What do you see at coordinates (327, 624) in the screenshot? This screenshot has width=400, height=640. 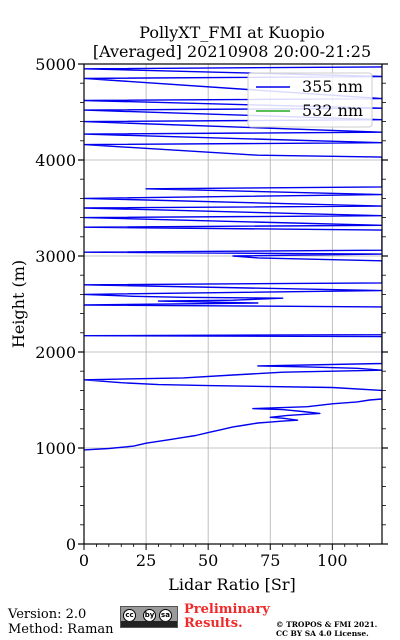 I see `copyright-line1: © TROPOS & FMI 2021.` at bounding box center [327, 624].